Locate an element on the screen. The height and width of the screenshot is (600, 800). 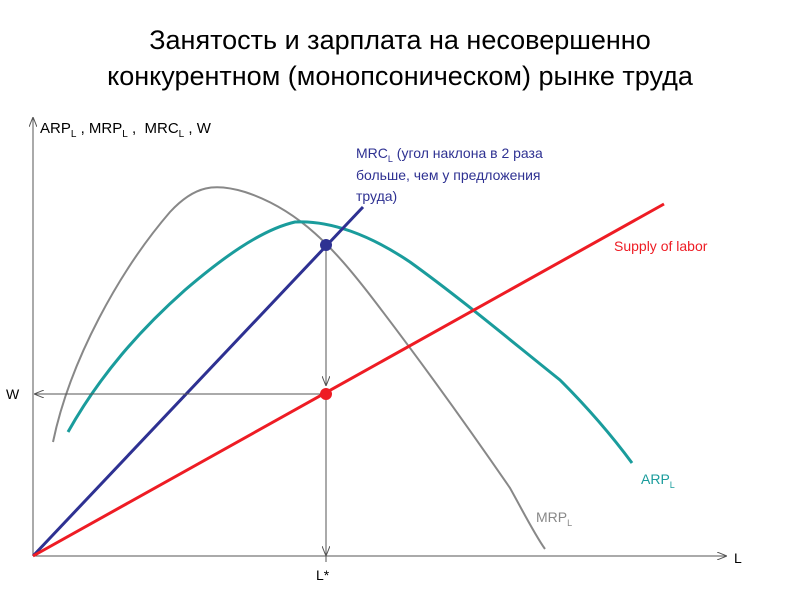
mrc-mrp-intersection-point is located at coordinates (326, 245).